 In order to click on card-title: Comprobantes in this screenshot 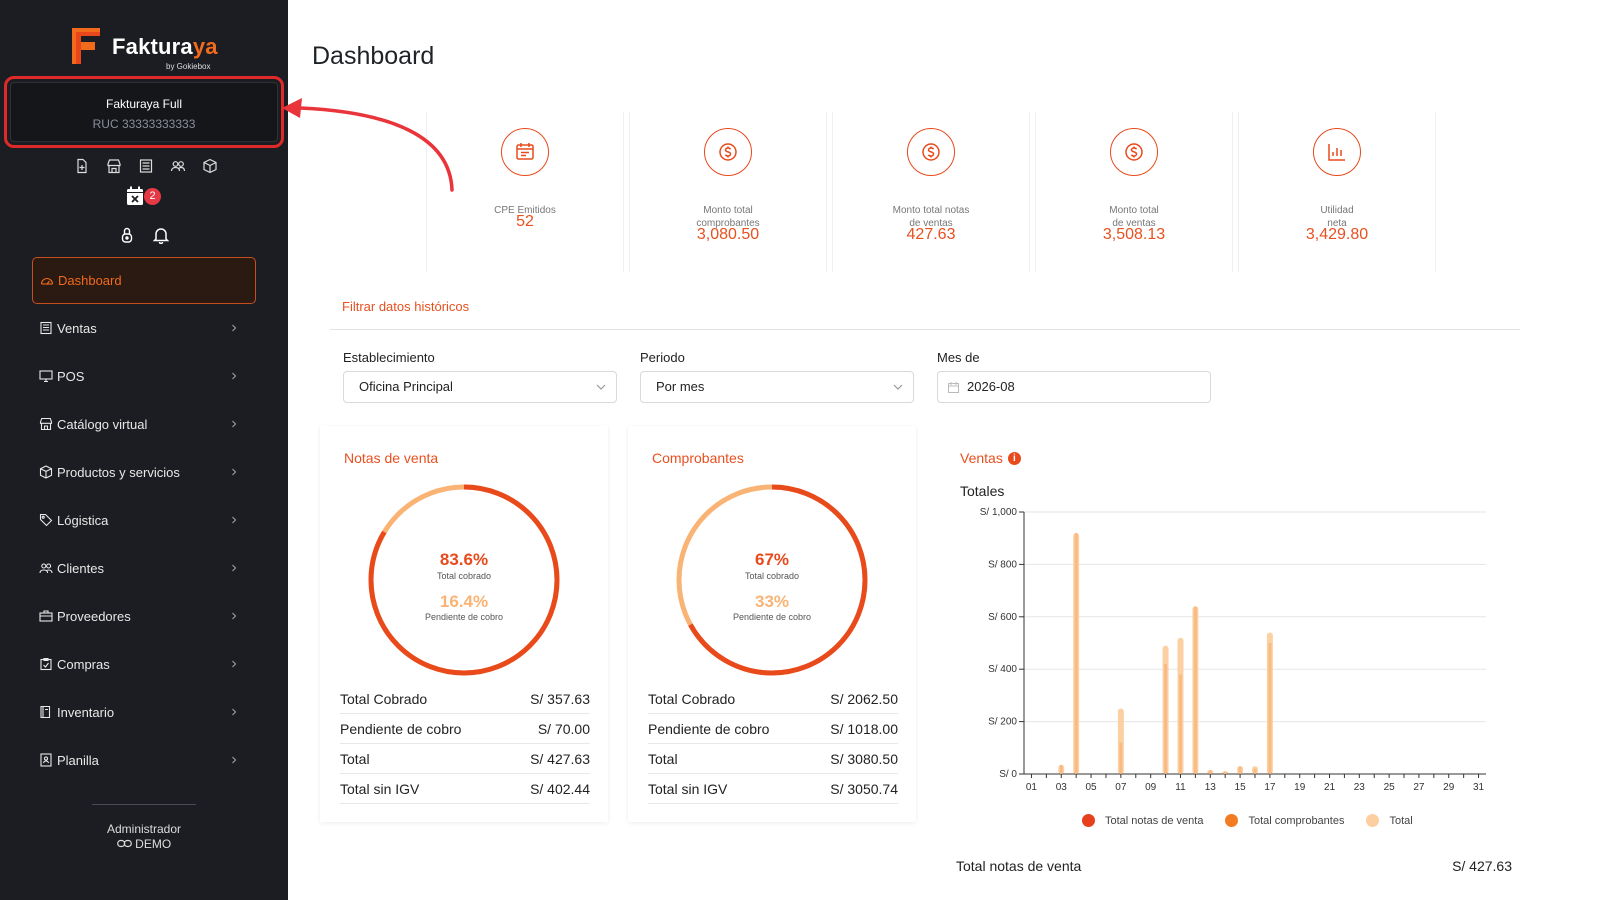, I will do `click(698, 458)`.